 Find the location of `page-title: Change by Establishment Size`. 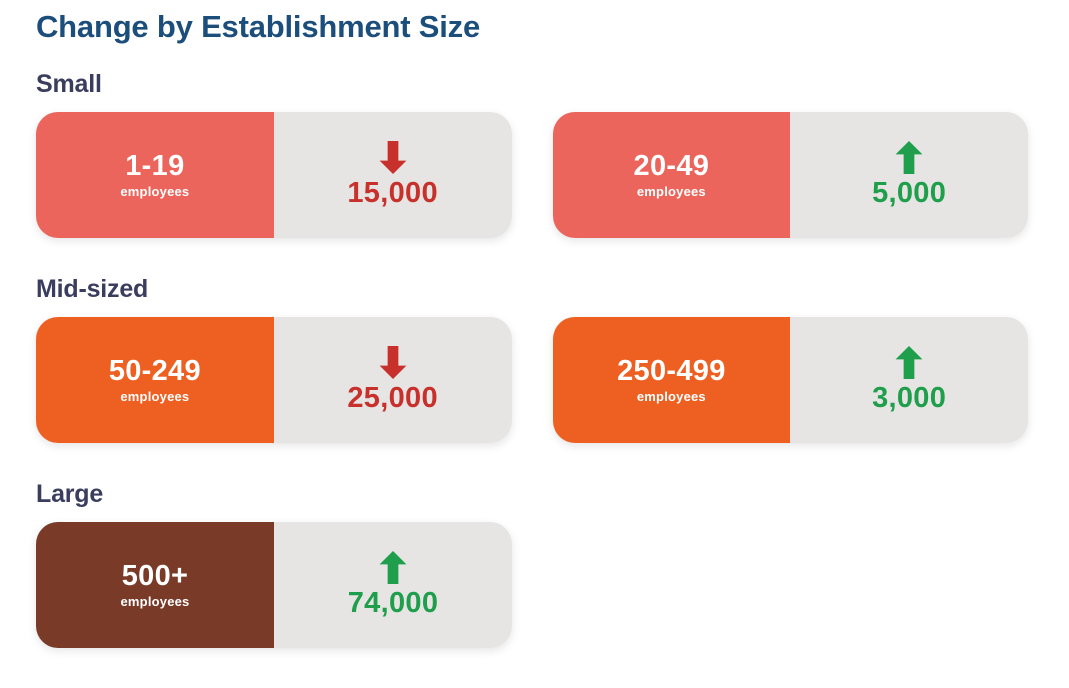

page-title: Change by Establishment Size is located at coordinates (258, 26).